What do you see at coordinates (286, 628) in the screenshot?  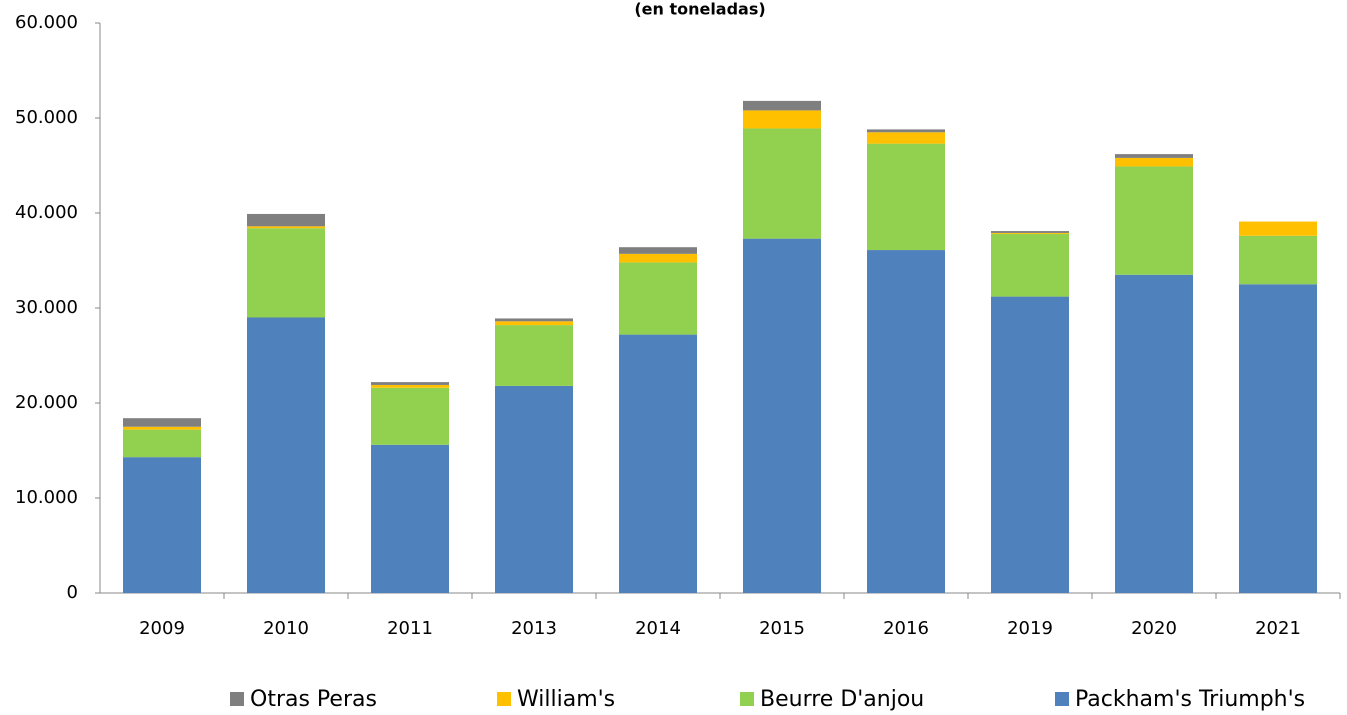 I see `x-tick-label: 2010` at bounding box center [286, 628].